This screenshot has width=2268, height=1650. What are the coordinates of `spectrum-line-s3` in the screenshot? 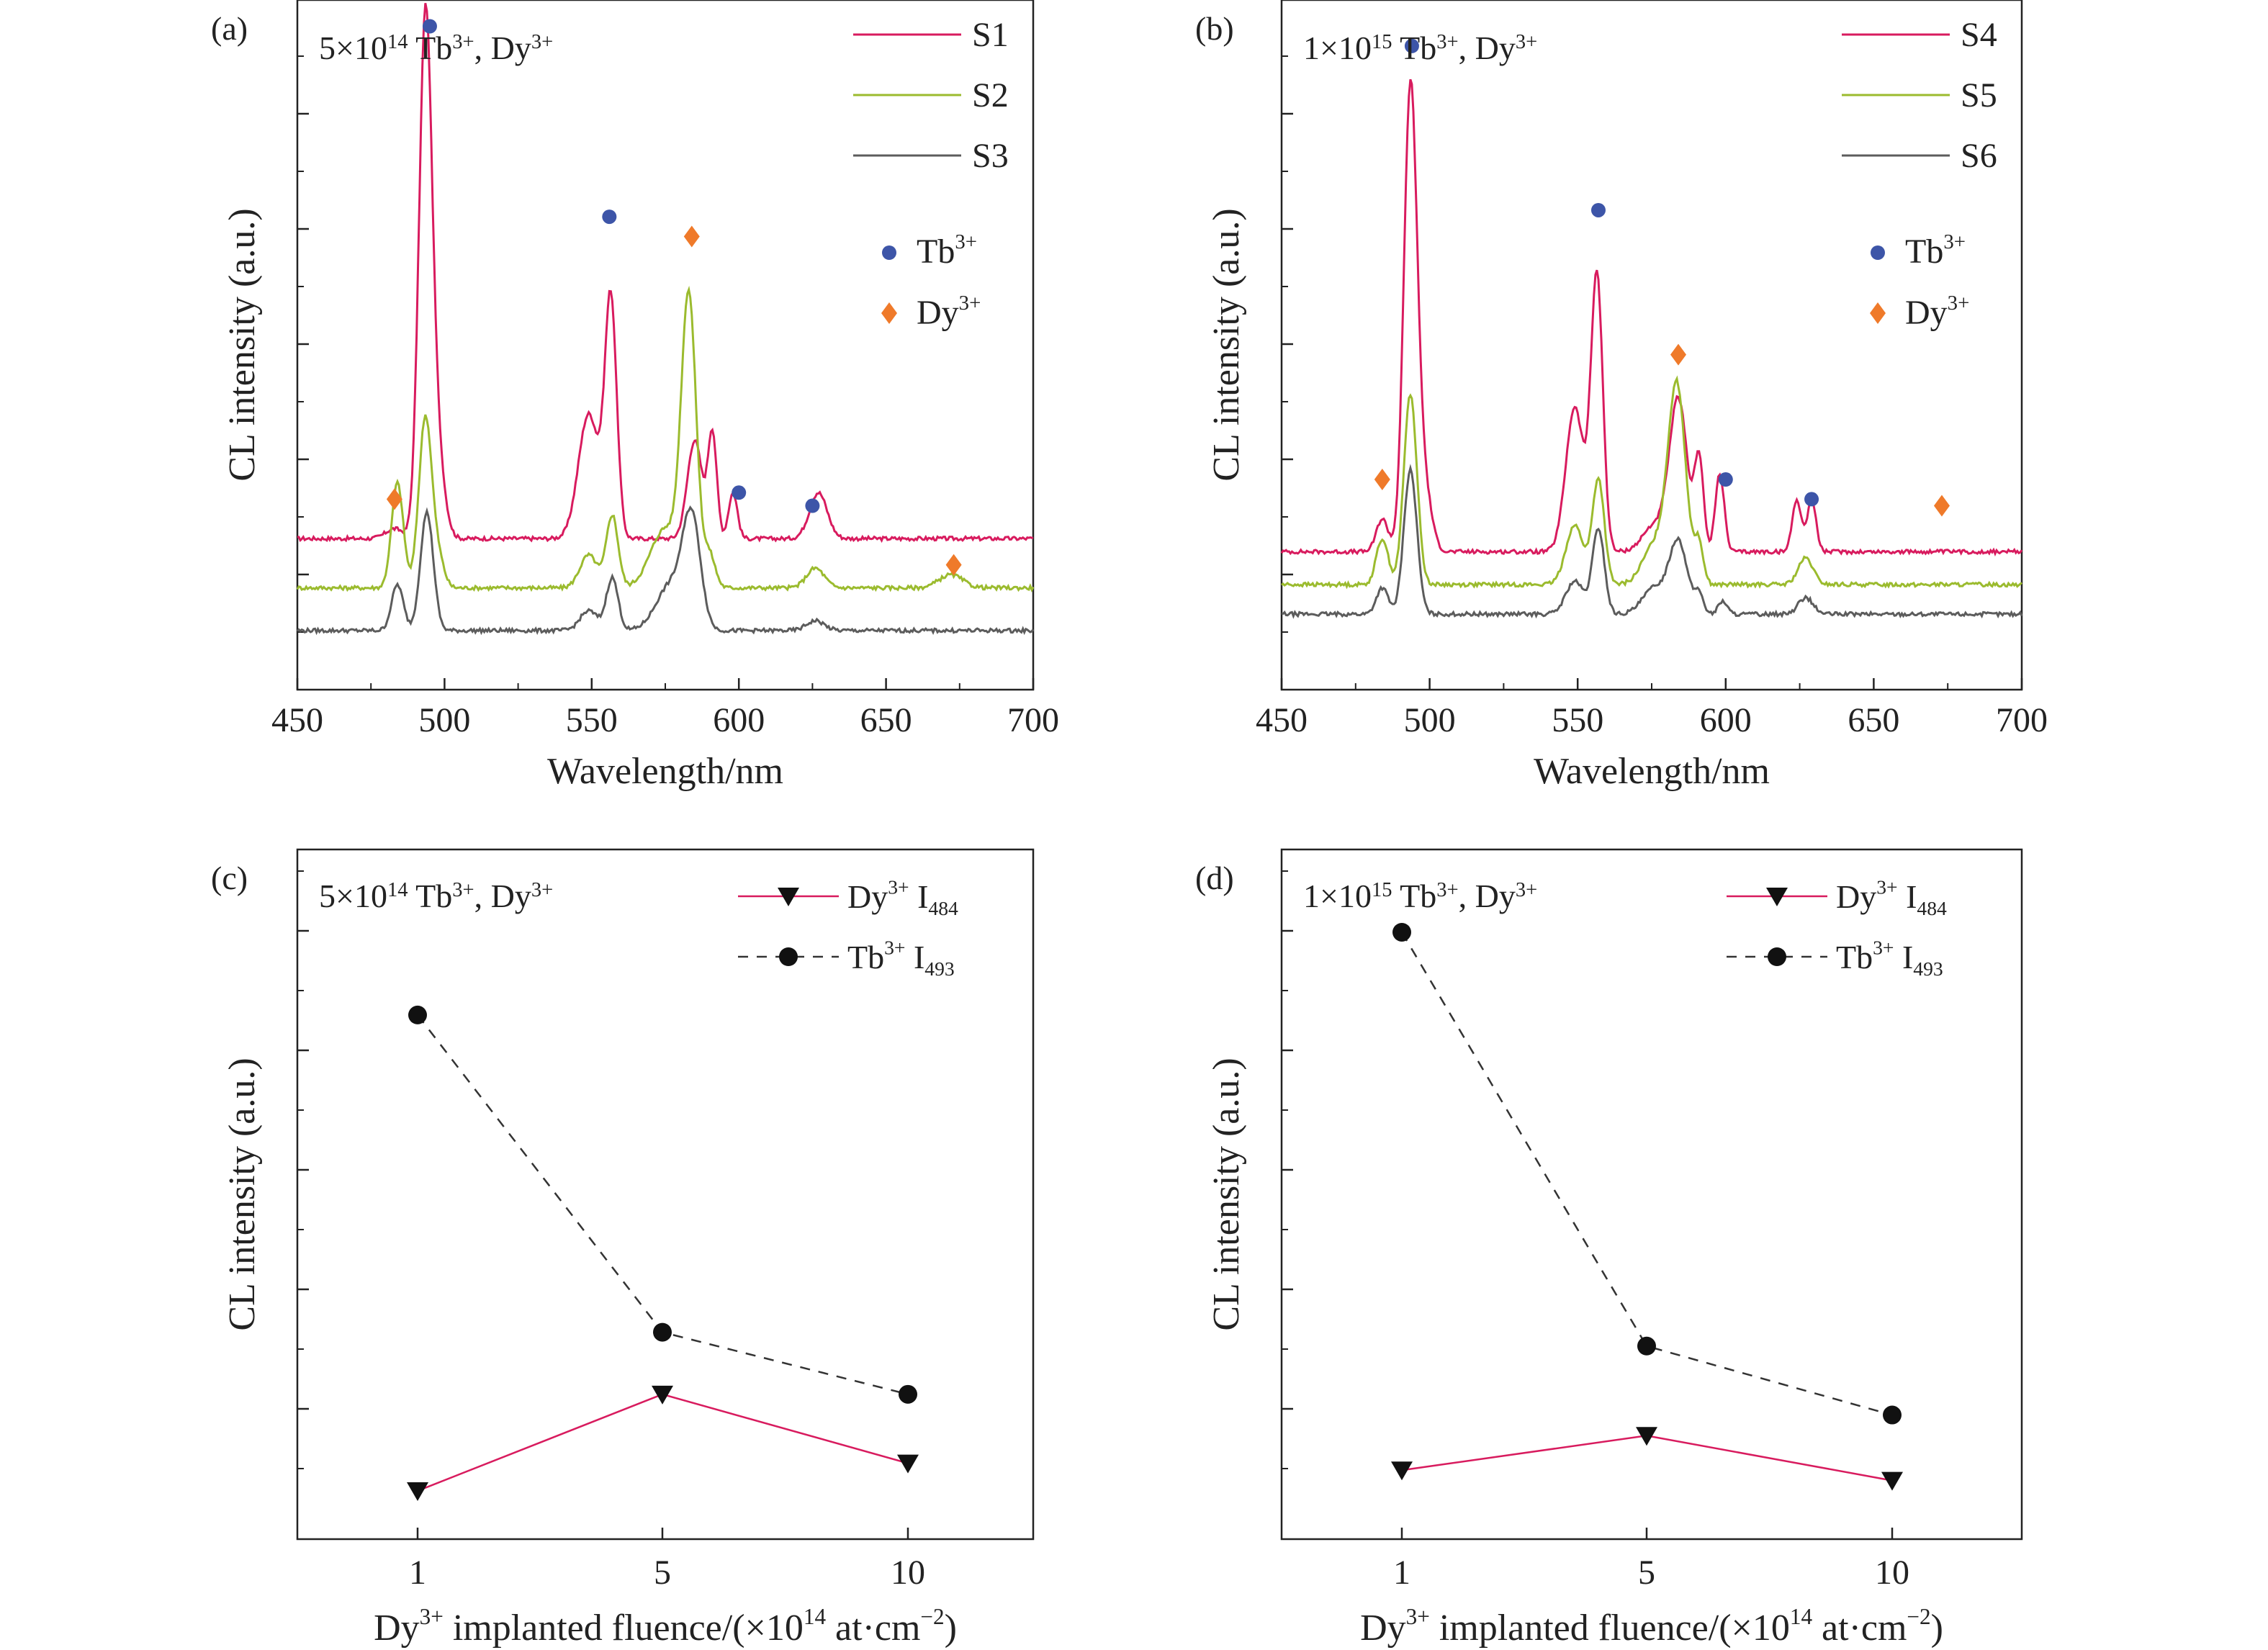 It's located at (665, 570).